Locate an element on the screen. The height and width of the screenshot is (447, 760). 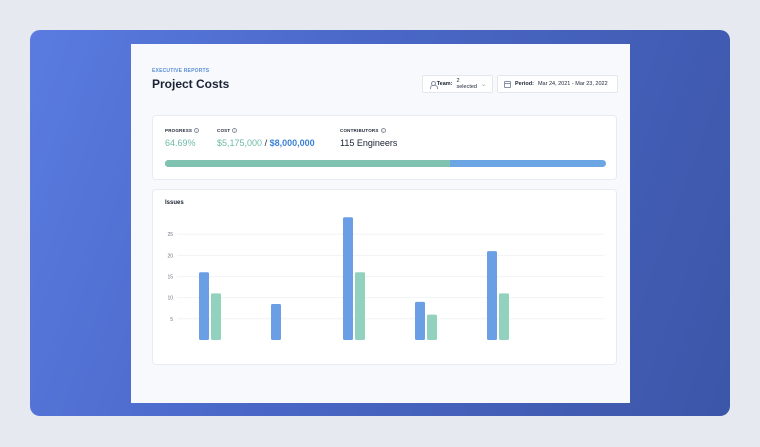
contributors-label-group: CONTRIBUTORS i is located at coordinates (363, 130).